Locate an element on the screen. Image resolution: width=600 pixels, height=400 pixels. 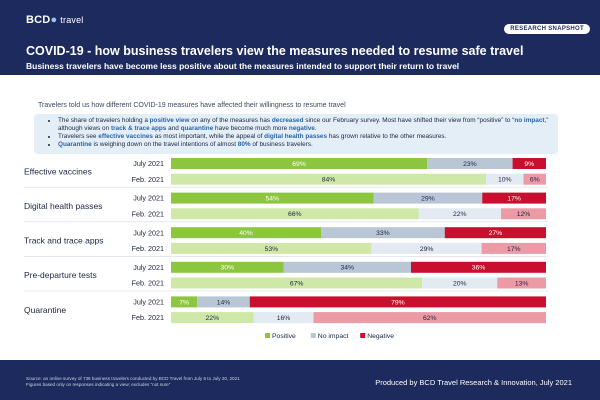
category-label: Quarantine is located at coordinates (45, 310).